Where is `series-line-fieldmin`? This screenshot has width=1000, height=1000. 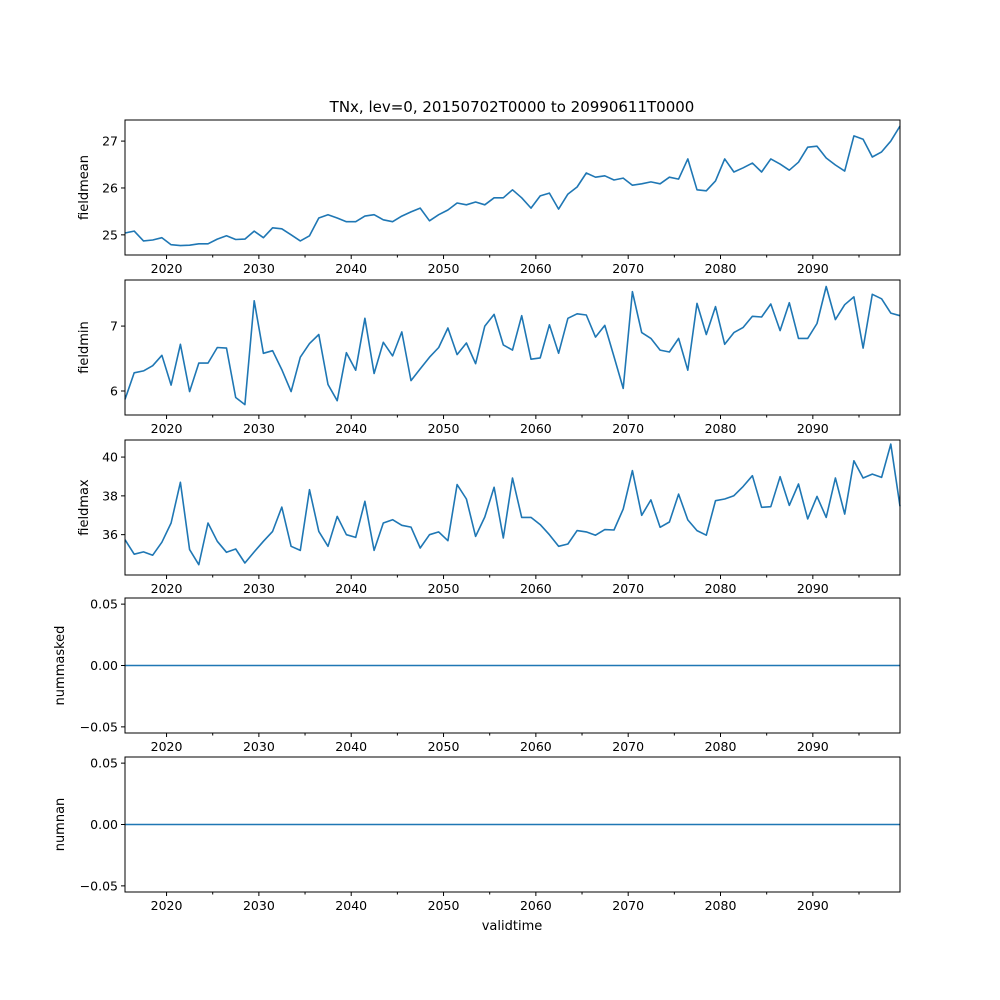 series-line-fieldmin is located at coordinates (512, 345).